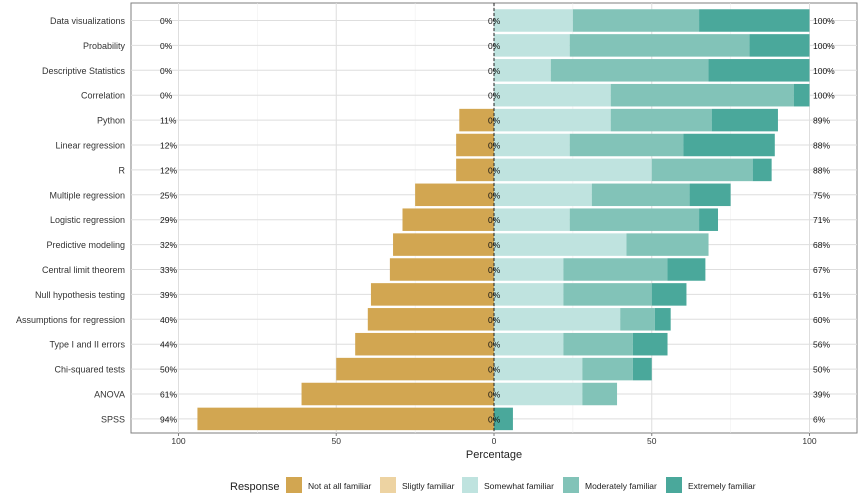 Image resolution: width=864 pixels, height=504 pixels. I want to click on right-percent-label: 71%, so click(821, 220).